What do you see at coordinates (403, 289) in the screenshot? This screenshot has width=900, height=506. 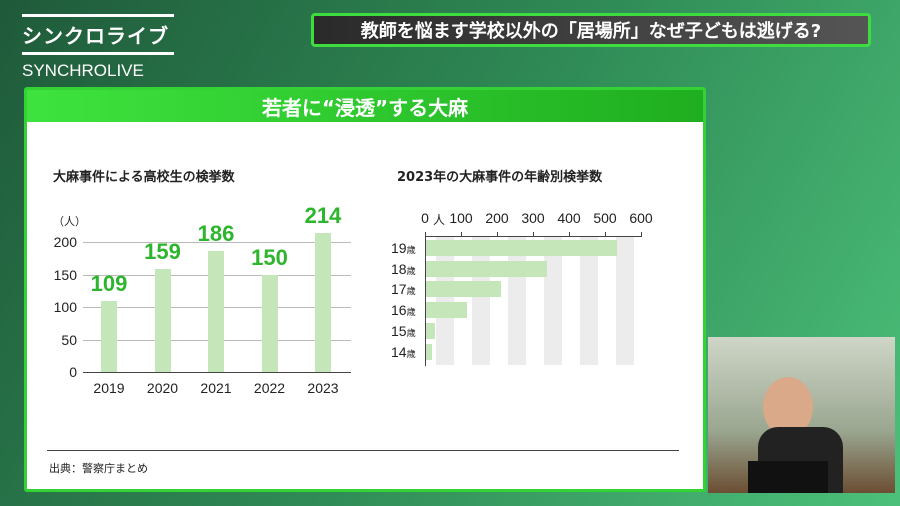 I see `age-label: 17歳` at bounding box center [403, 289].